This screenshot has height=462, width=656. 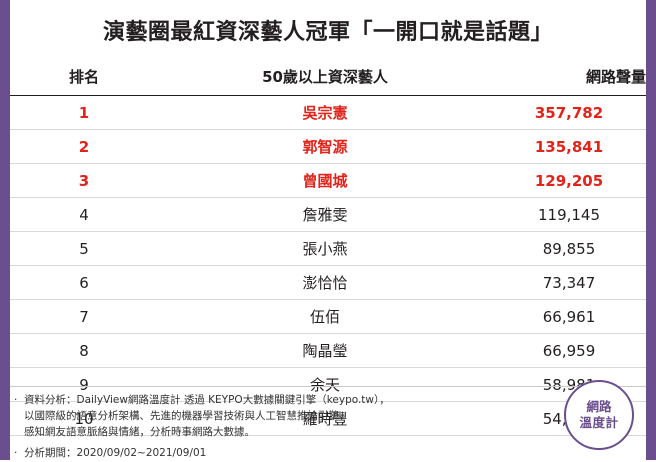 What do you see at coordinates (569, 112) in the screenshot?
I see `cell-volume: 357,782` at bounding box center [569, 112].